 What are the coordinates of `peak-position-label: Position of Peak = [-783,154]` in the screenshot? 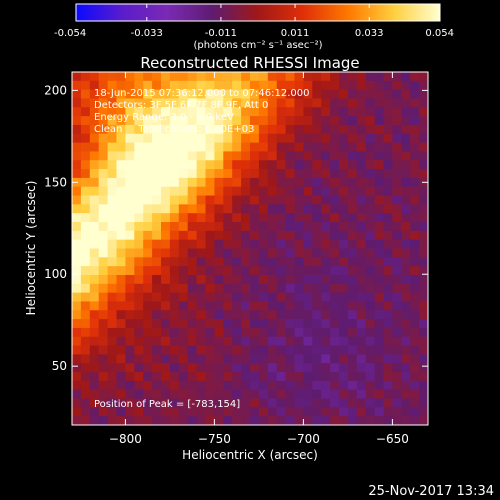 It's located at (167, 404).